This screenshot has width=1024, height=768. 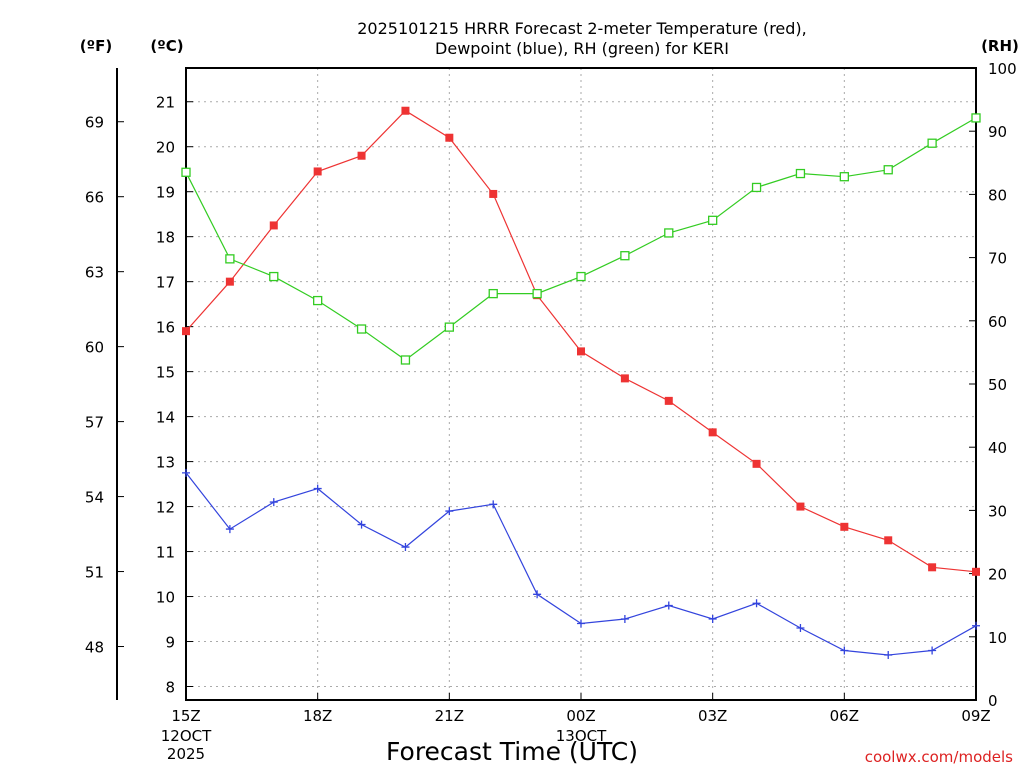 What do you see at coordinates (165, 283) in the screenshot?
I see `celsius-tick-label: 17` at bounding box center [165, 283].